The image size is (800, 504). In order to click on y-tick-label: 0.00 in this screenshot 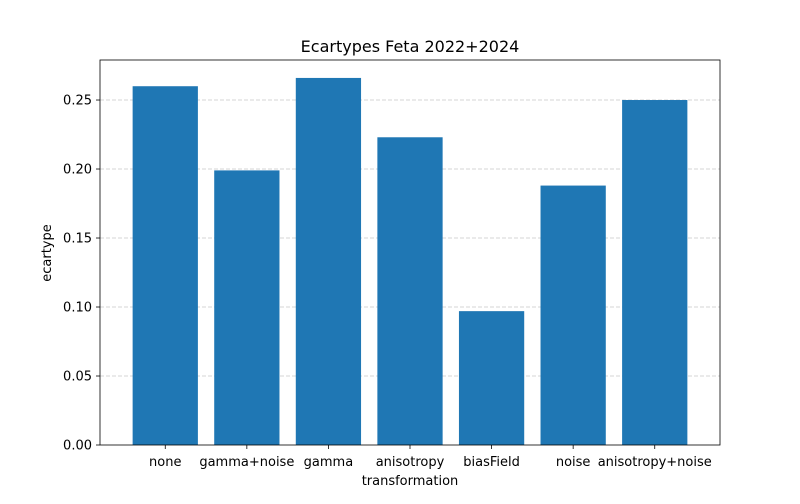, I will do `click(77, 446)`.